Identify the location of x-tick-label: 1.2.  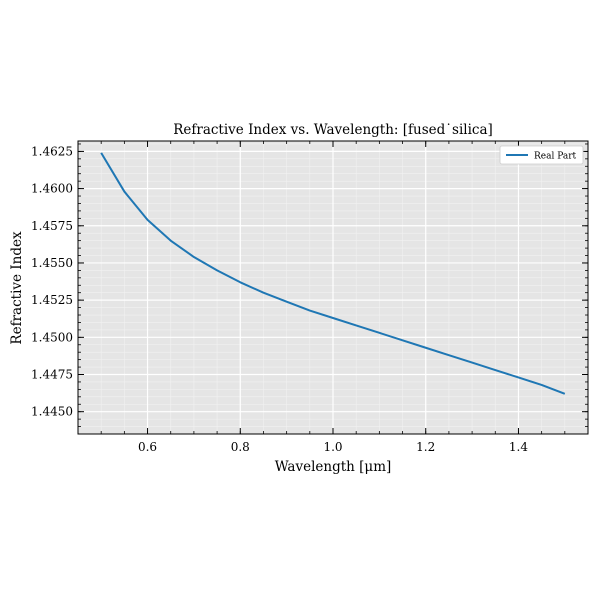
(425, 447).